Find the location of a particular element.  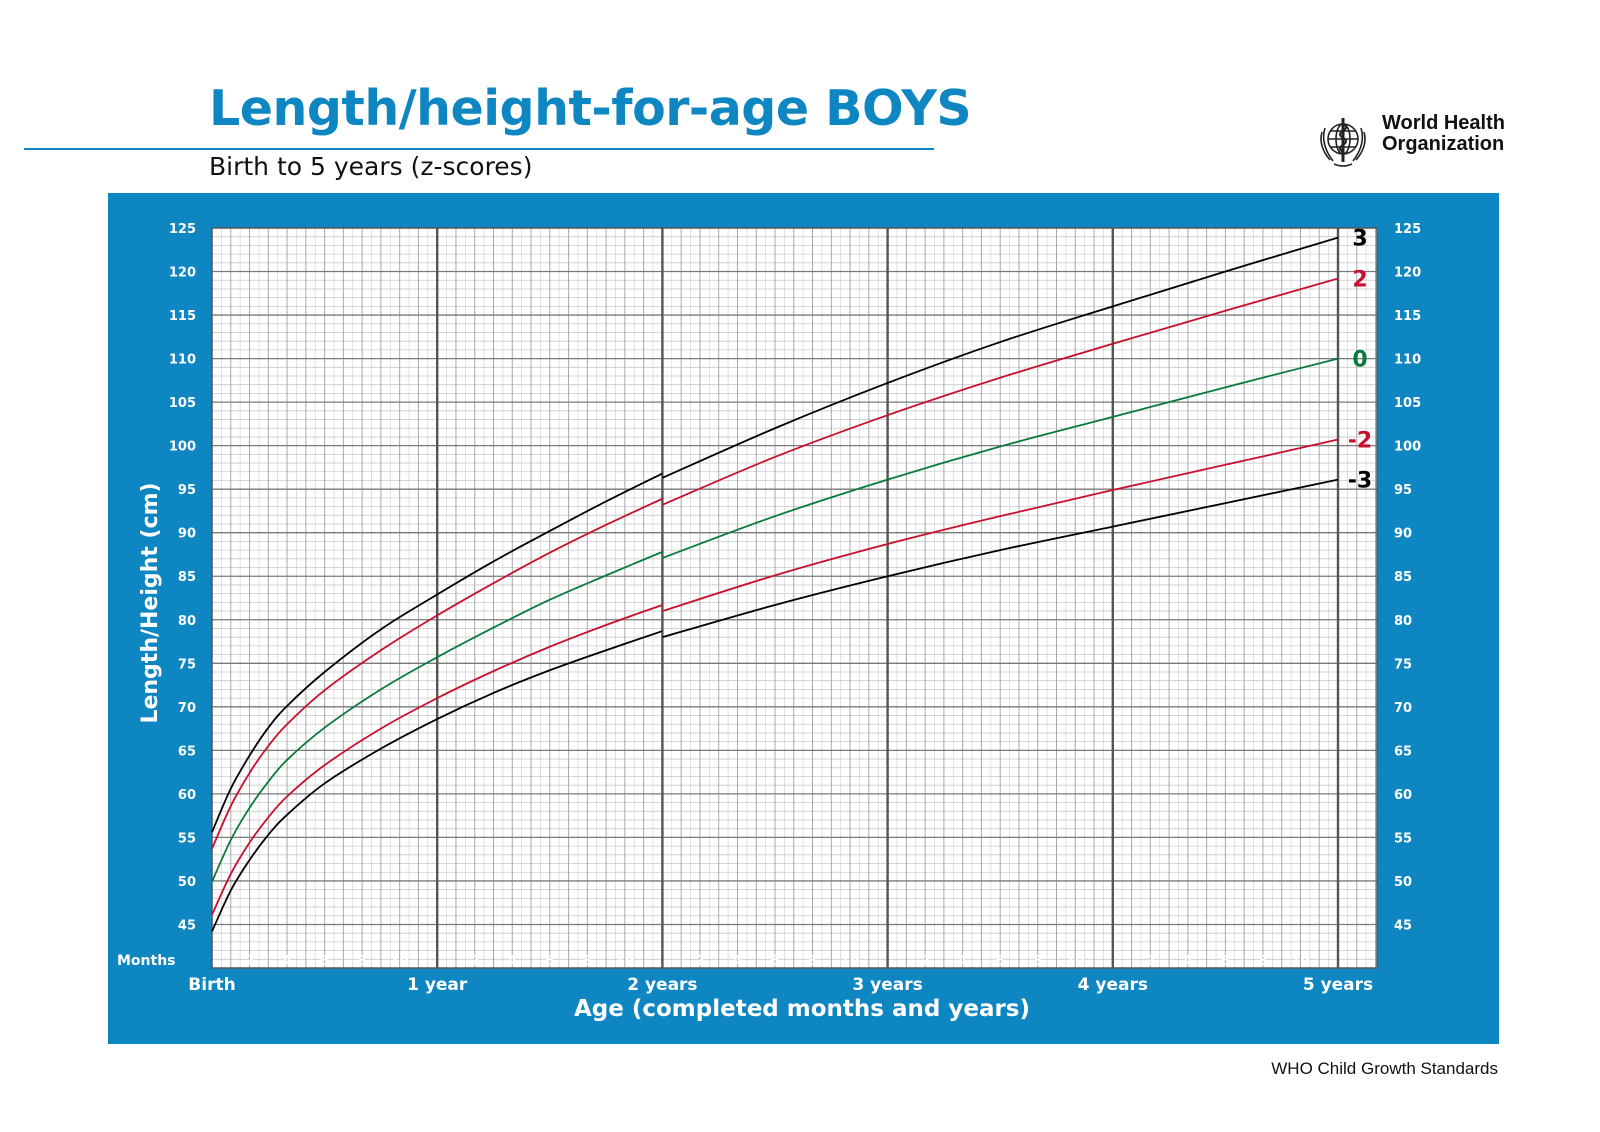

y-tick-label-left: 65 is located at coordinates (187, 751).